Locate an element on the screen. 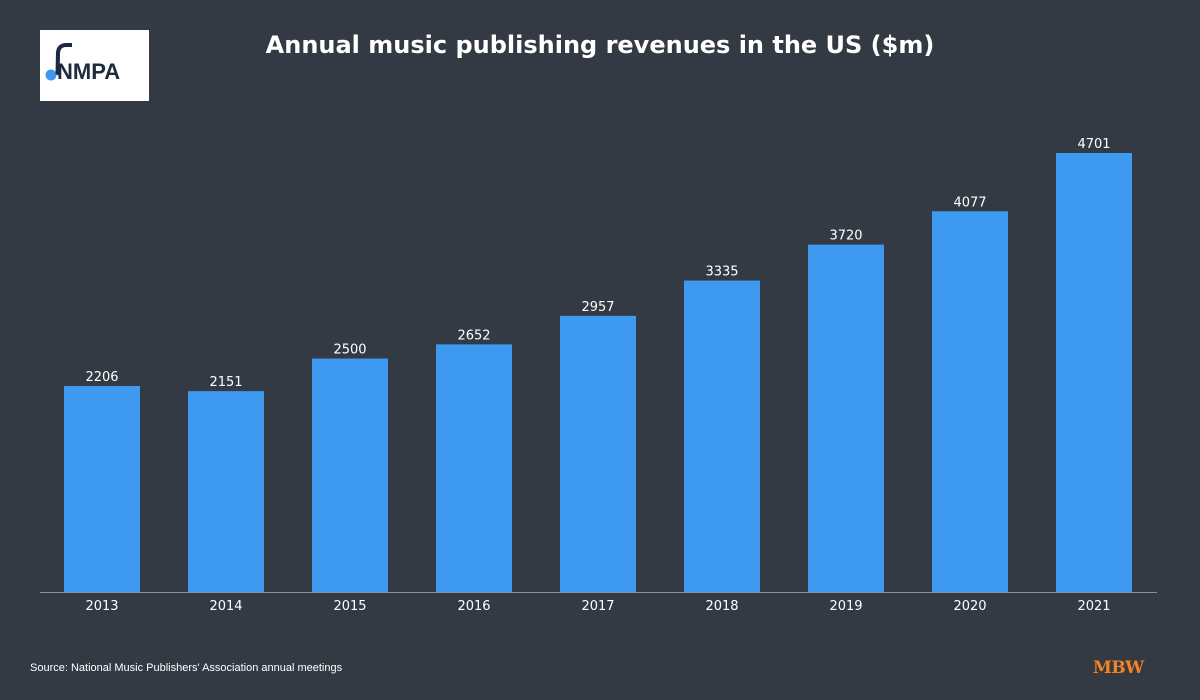 Image resolution: width=1200 pixels, height=700 pixels. bar-2017 is located at coordinates (598, 453).